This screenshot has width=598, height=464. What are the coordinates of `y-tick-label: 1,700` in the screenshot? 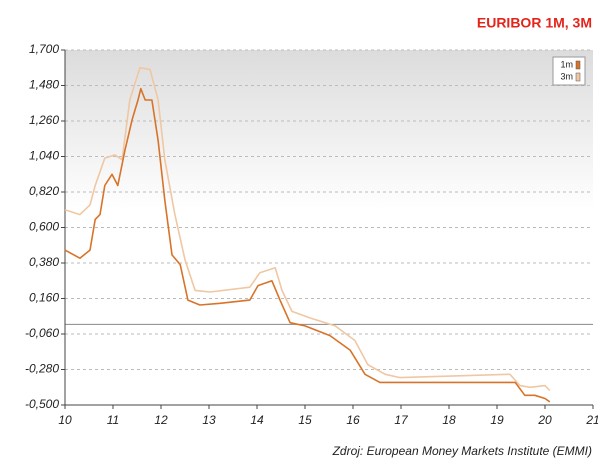 It's located at (44, 49).